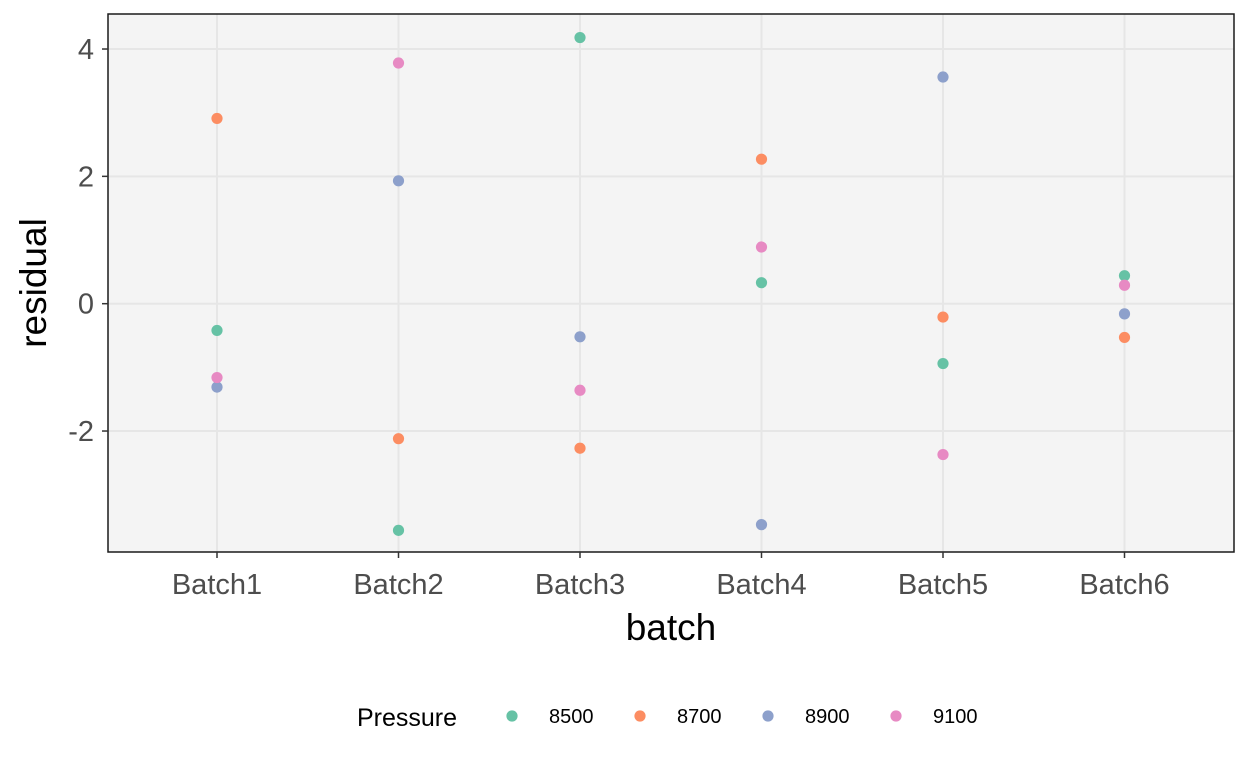  Describe the element at coordinates (86, 177) in the screenshot. I see `y-tick-label: 2` at that location.